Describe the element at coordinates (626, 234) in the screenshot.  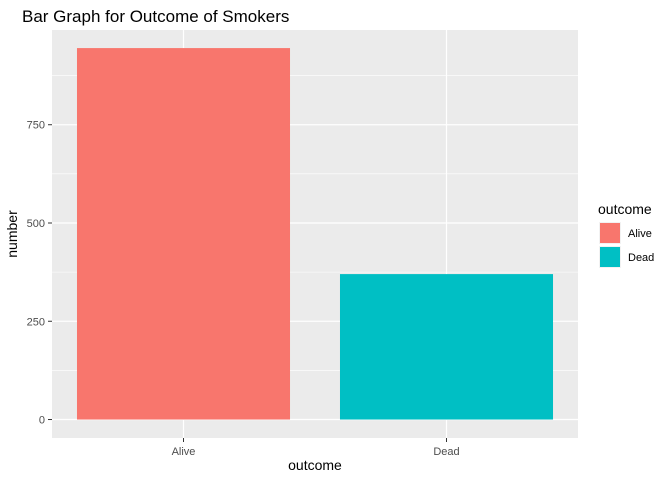
I see `legend: outcome Alive Dead` at that location.